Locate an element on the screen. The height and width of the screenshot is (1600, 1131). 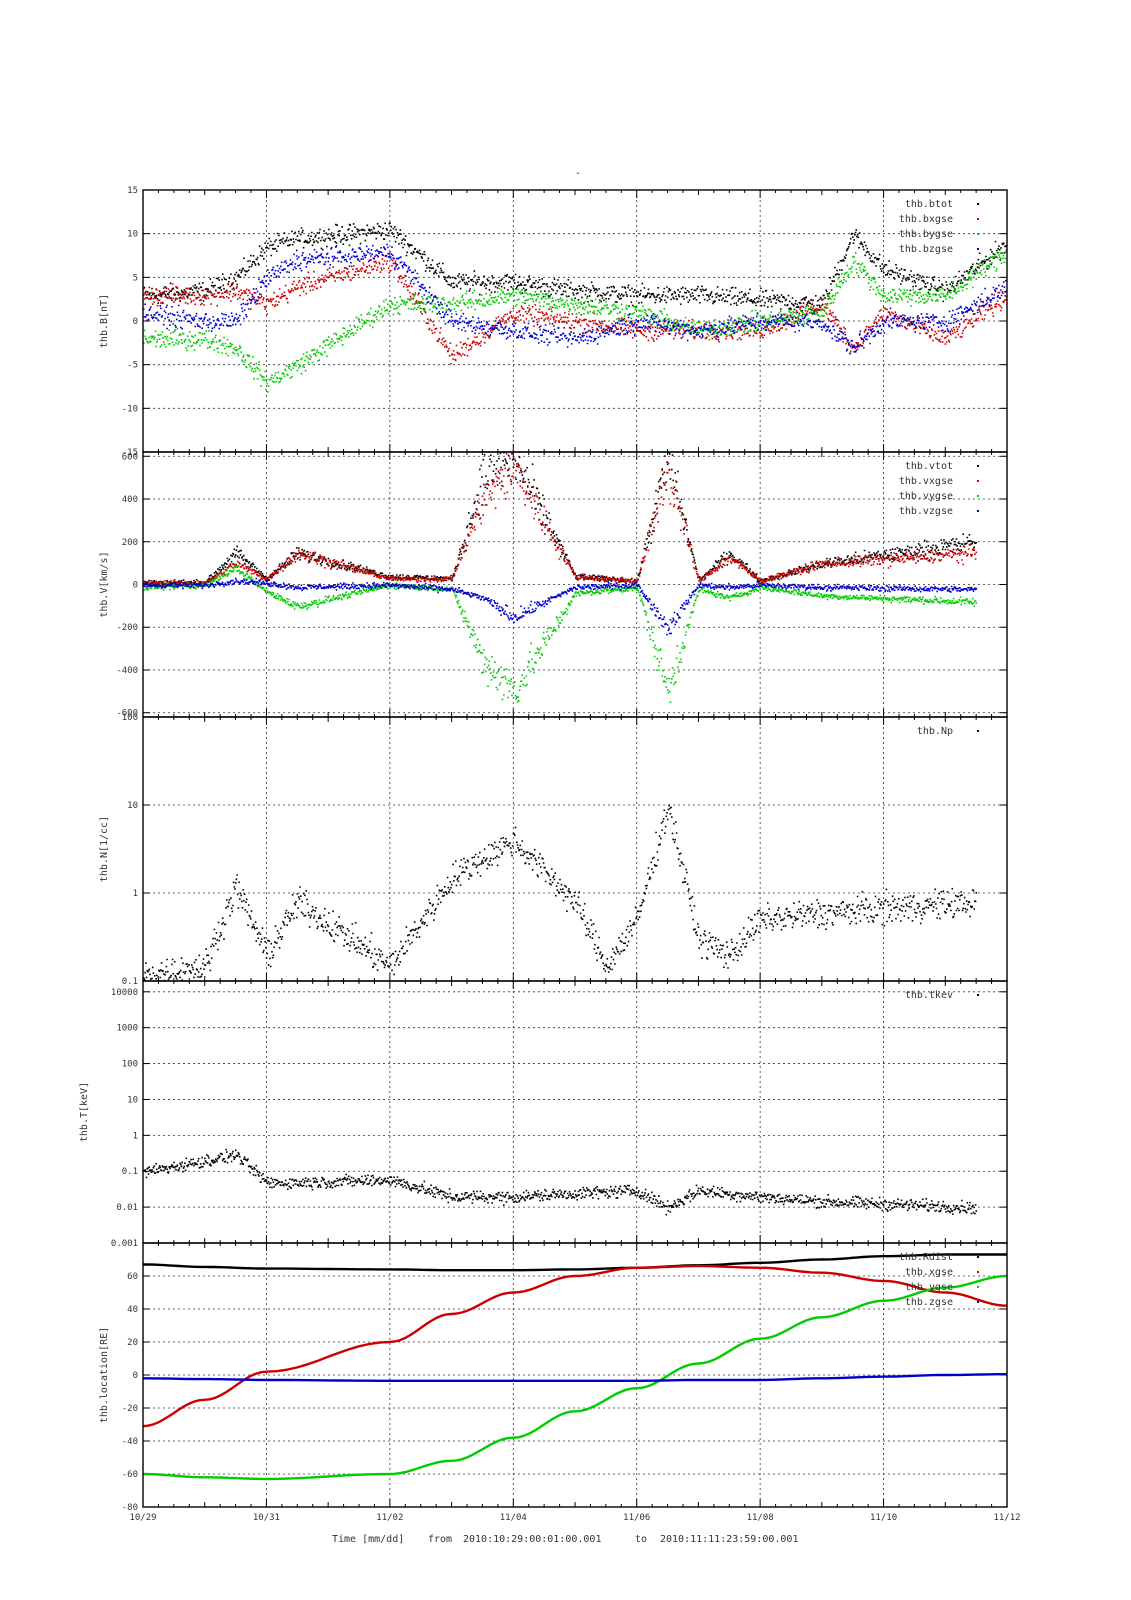
series-points-thb-vzgse is located at coordinates (560, 606).